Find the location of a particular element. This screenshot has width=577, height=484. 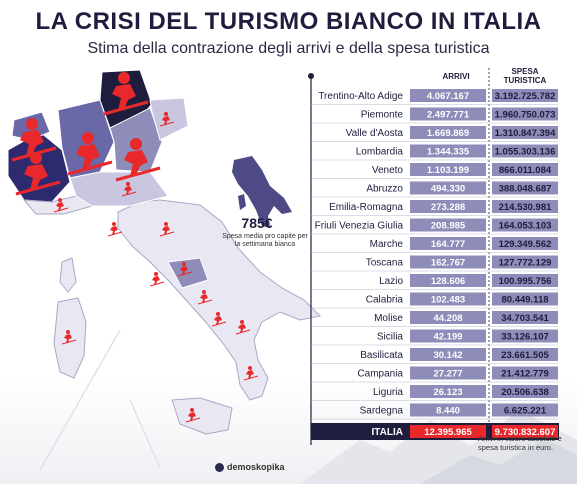

spesa-value: 20.506.638 is located at coordinates (525, 392).